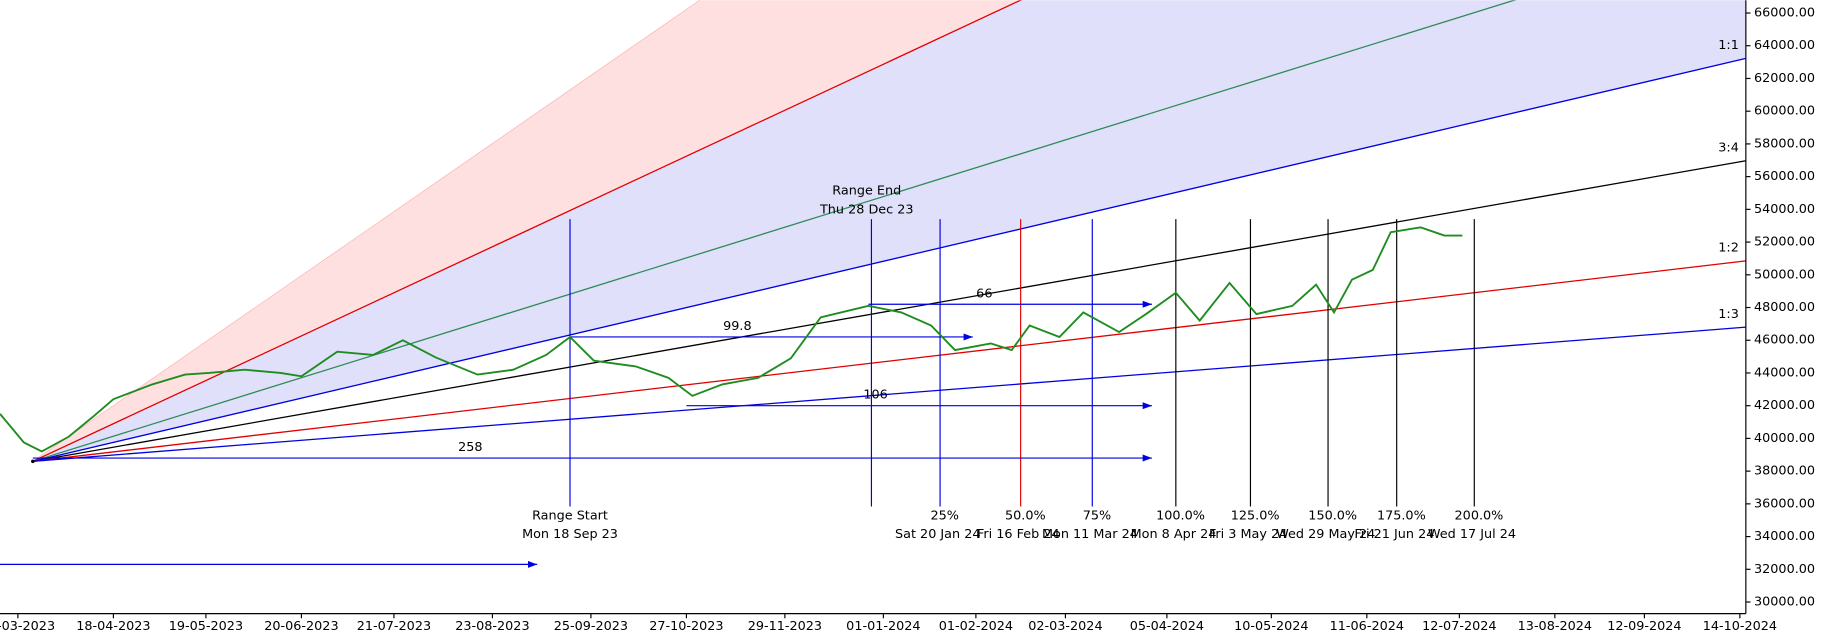 The height and width of the screenshot is (643, 1825). What do you see at coordinates (1784, 307) in the screenshot?
I see `y-tick-label: 48000.00` at bounding box center [1784, 307].